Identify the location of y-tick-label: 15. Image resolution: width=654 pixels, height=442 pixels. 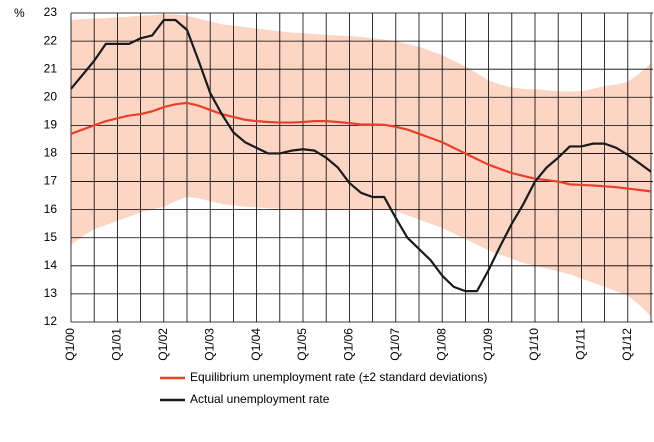
(51, 237).